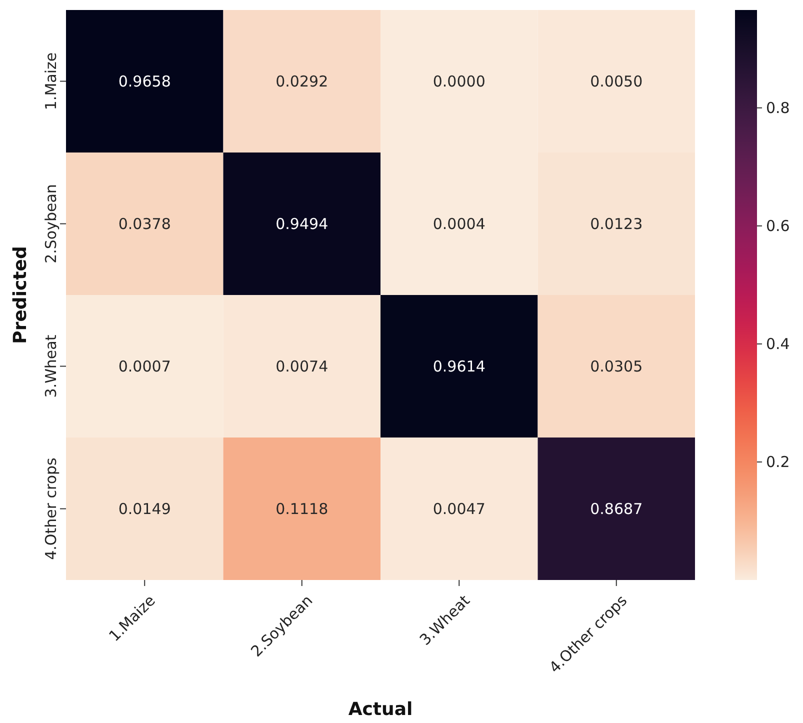 Image resolution: width=803 pixels, height=723 pixels. I want to click on color-bar-label: 0.6, so click(778, 226).